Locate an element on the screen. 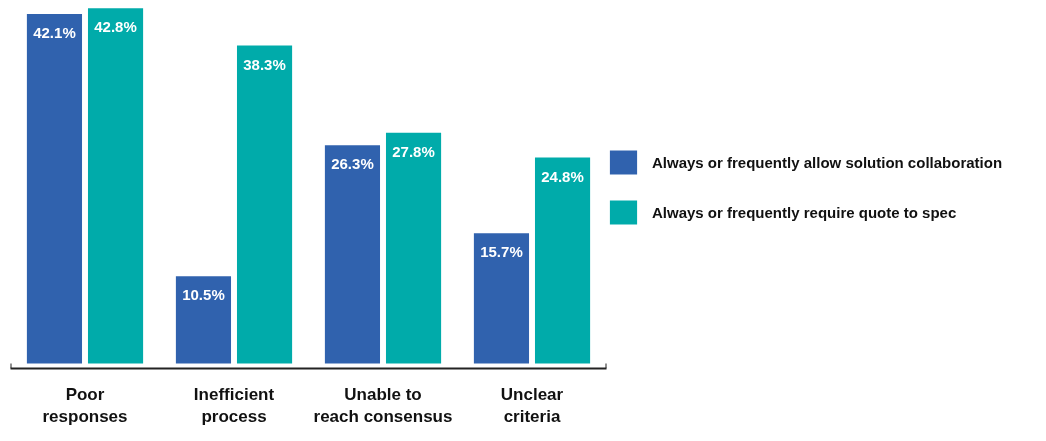  legend-label: Always or frequently require quote to spec is located at coordinates (804, 212).